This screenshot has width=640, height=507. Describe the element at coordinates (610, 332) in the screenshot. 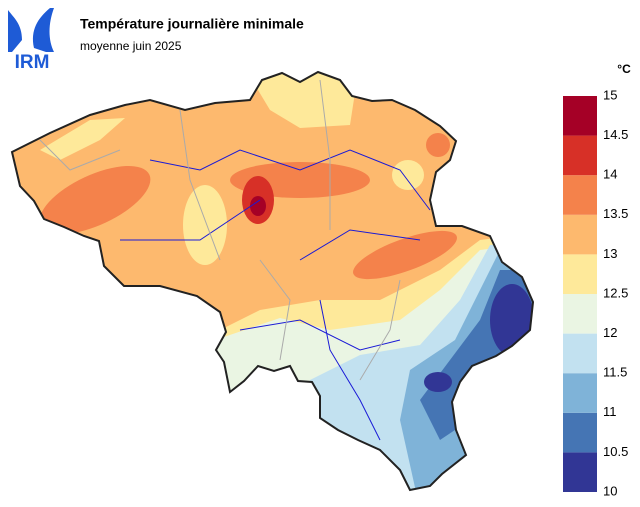

I see `colorbar-tick-label: 12` at that location.